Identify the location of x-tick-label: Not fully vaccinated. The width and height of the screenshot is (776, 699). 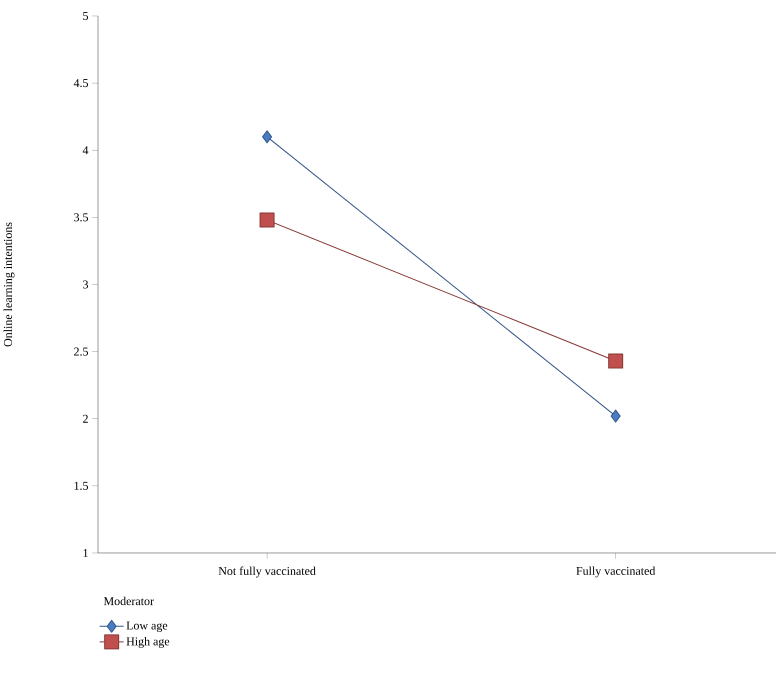
(267, 572).